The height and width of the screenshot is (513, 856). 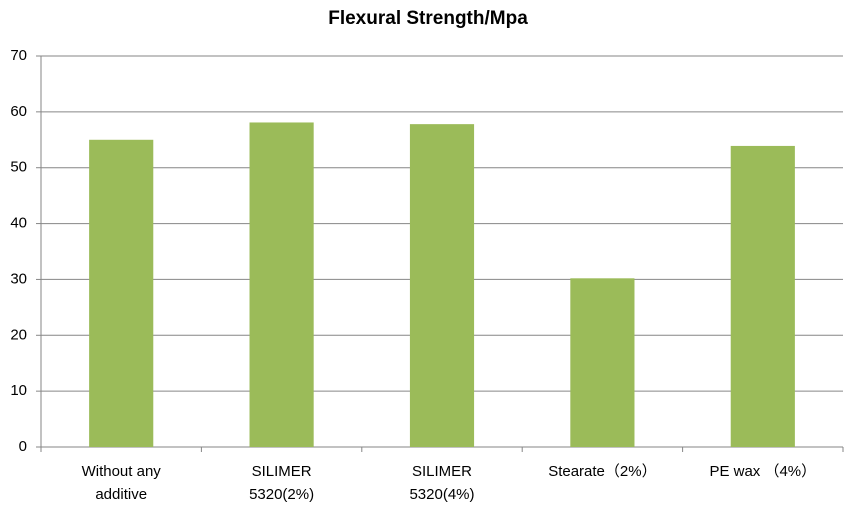 I want to click on x-tick-label: SILIMER 5320(2%), so click(x=282, y=483).